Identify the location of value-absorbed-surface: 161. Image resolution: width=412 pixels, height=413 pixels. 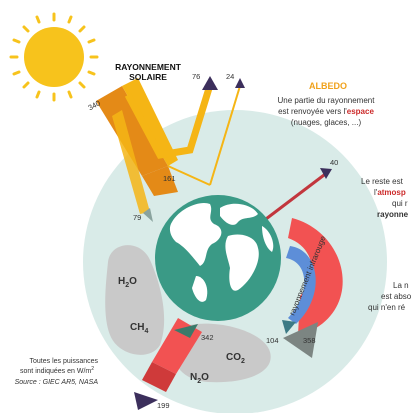
(169, 178).